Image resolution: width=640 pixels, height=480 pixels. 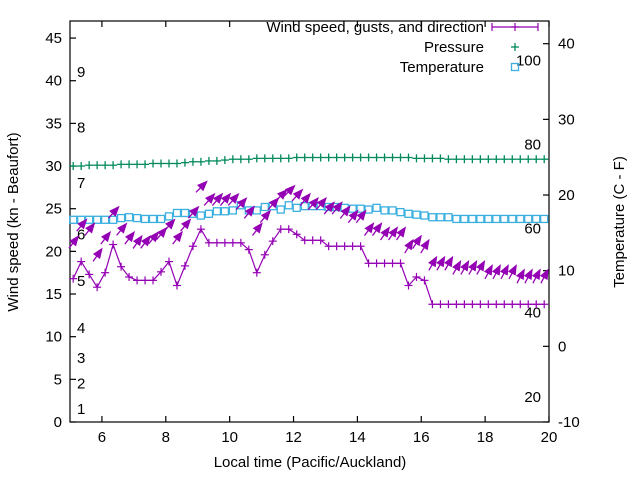 What do you see at coordinates (60, 230) in the screenshot?
I see `y-axis-left-ticks: 0 5 10 15 20 25 30 35 40 45` at bounding box center [60, 230].